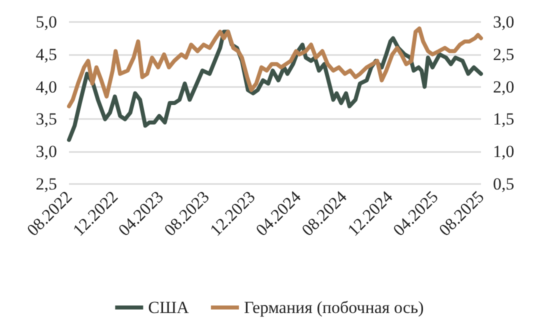 The width and height of the screenshot is (539, 325). What do you see at coordinates (334, 307) in the screenshot?
I see `legend-label: Германия (побочная ось)` at bounding box center [334, 307].